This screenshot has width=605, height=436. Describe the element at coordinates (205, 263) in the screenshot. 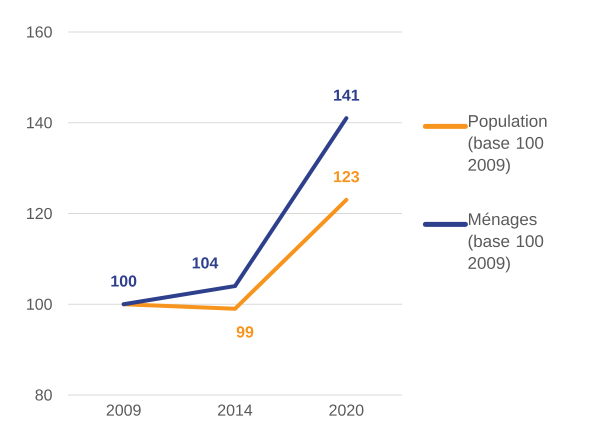

I see `data-label: 104` at that location.